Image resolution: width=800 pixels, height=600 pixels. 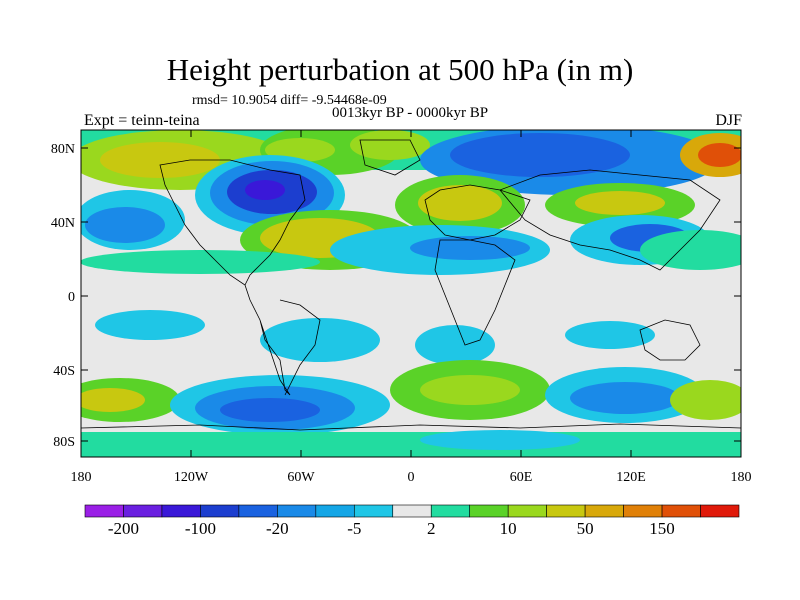 I want to click on colorbar-label: -100, so click(x=200, y=528).